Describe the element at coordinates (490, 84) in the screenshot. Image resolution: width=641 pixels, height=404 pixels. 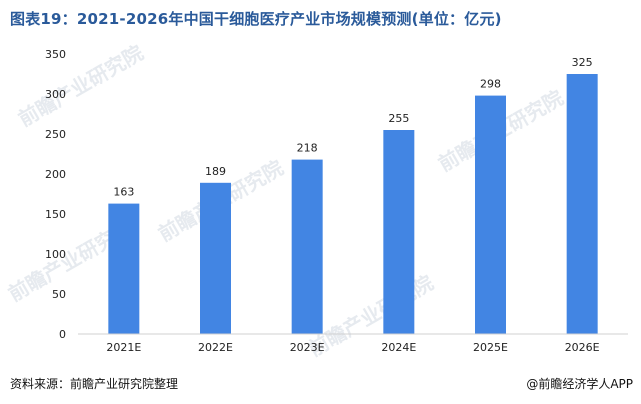
I see `data-label: 298` at that location.